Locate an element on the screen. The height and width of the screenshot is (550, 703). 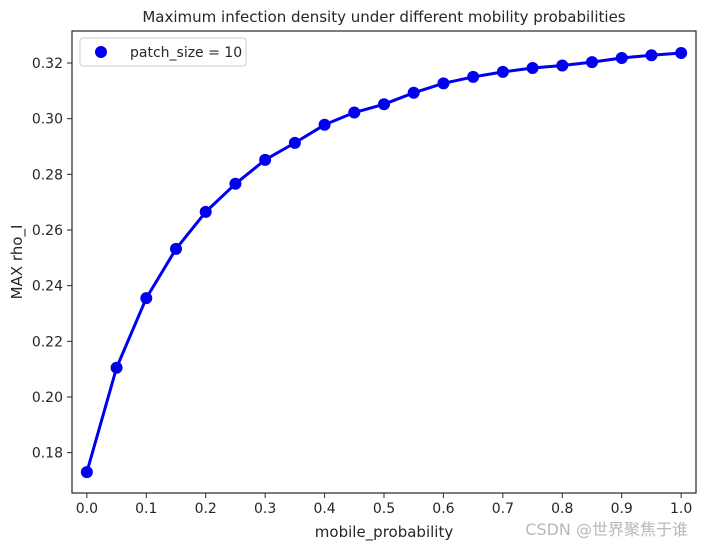
x-tick-label: 0.2 is located at coordinates (206, 509).